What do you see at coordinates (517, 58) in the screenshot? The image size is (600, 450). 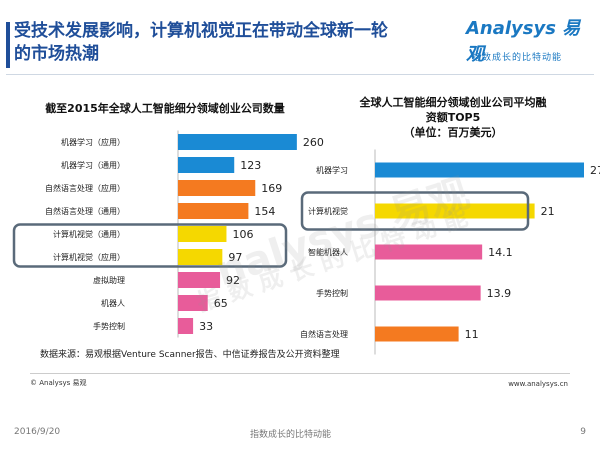 I see `logo-slogan: 指数成长的比特动能` at bounding box center [517, 58].